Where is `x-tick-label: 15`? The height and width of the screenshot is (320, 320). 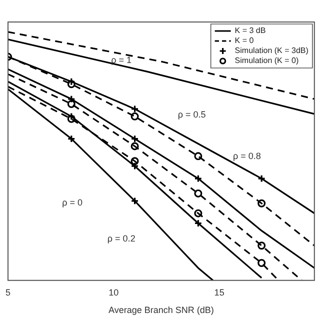 x-tick-label: 15 is located at coordinates (219, 292).